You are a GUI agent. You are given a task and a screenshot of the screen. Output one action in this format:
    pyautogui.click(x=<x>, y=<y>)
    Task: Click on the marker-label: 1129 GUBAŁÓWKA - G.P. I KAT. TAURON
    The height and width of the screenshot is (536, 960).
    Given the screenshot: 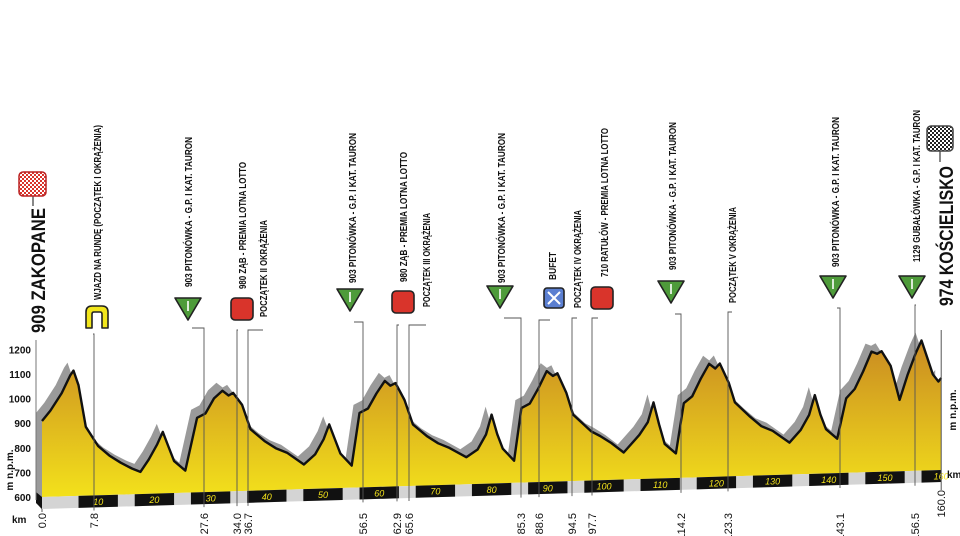 What is the action you would take?
    pyautogui.click(x=916, y=186)
    